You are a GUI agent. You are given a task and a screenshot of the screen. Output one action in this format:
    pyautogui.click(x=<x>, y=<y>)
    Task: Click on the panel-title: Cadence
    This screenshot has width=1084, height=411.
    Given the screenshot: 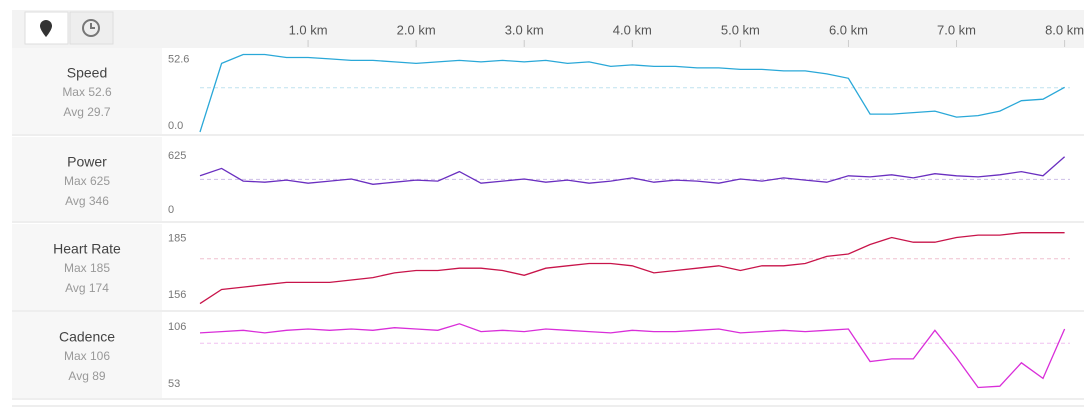 What is the action you would take?
    pyautogui.click(x=87, y=337)
    